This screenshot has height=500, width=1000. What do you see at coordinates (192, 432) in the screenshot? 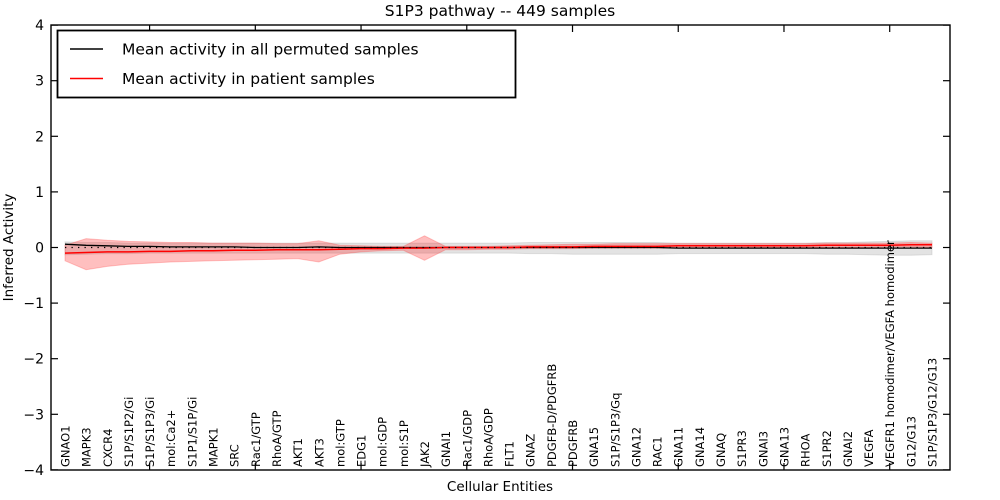
I see `x-tick-label: S1P1/S1P/Gi` at bounding box center [192, 432].